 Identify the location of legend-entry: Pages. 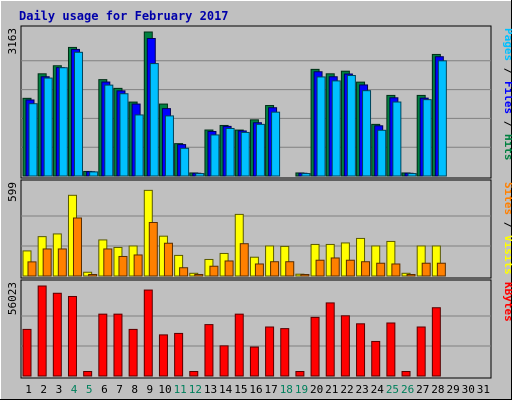
(507, 44).